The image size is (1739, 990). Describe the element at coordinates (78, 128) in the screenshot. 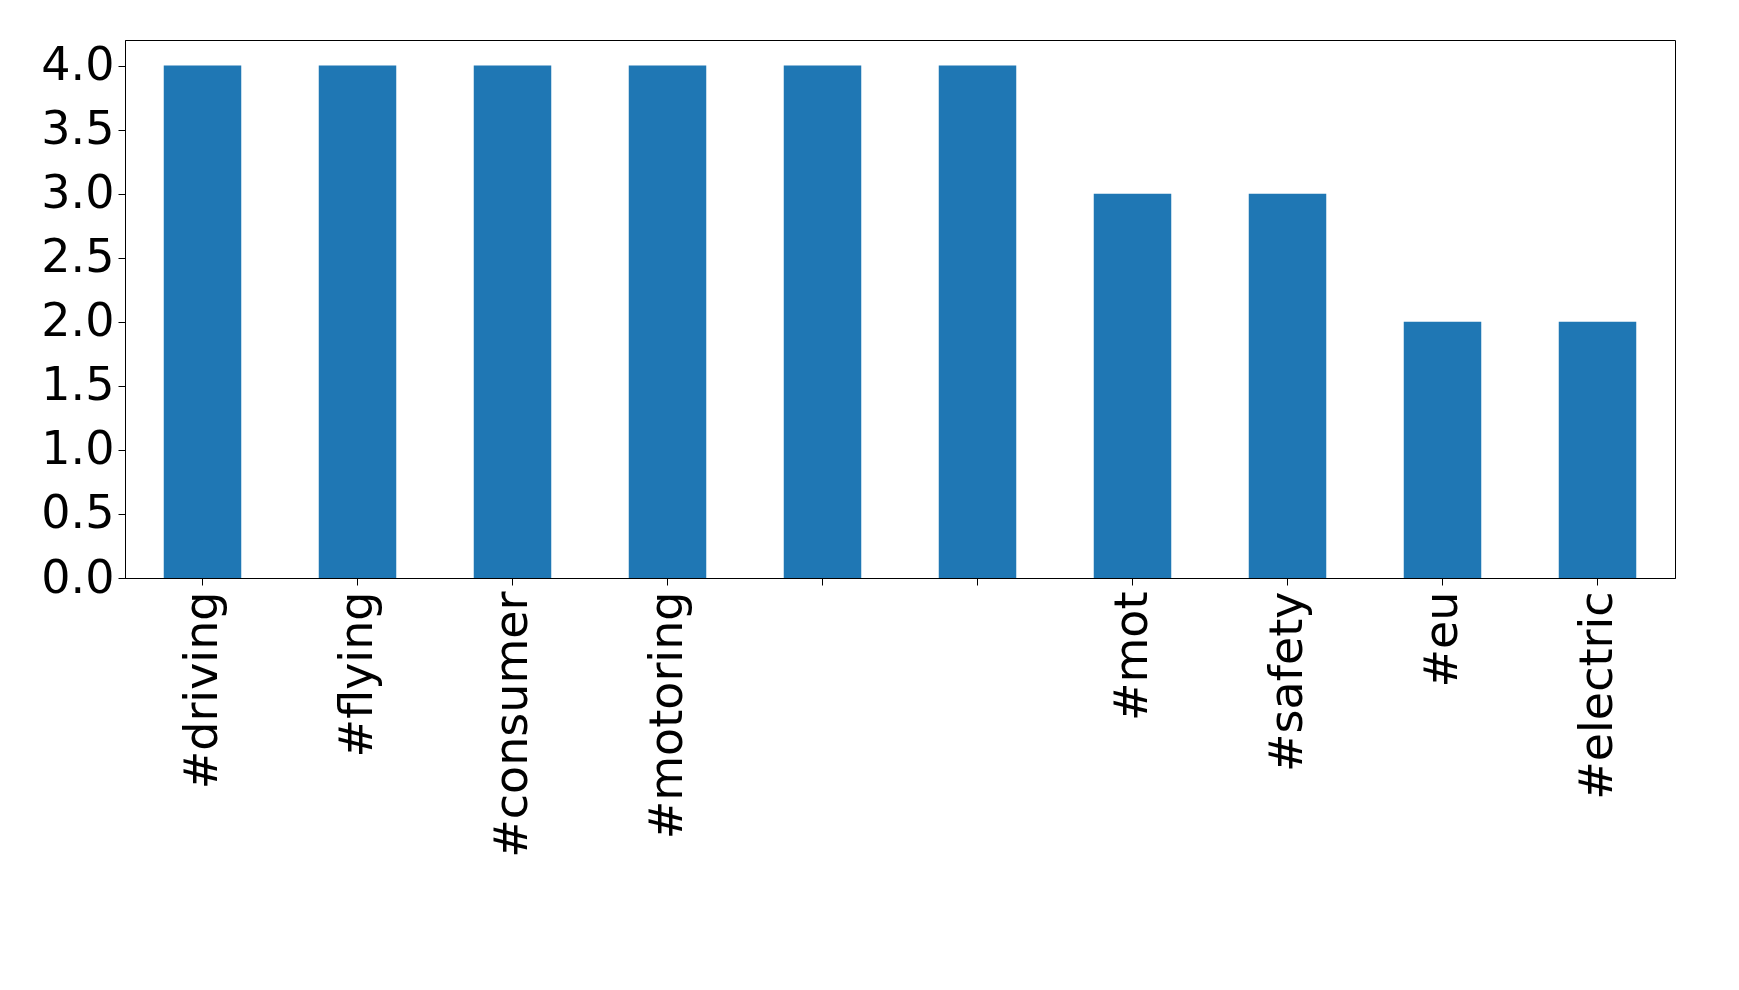

I see `y-tick-label: 3.5` at that location.